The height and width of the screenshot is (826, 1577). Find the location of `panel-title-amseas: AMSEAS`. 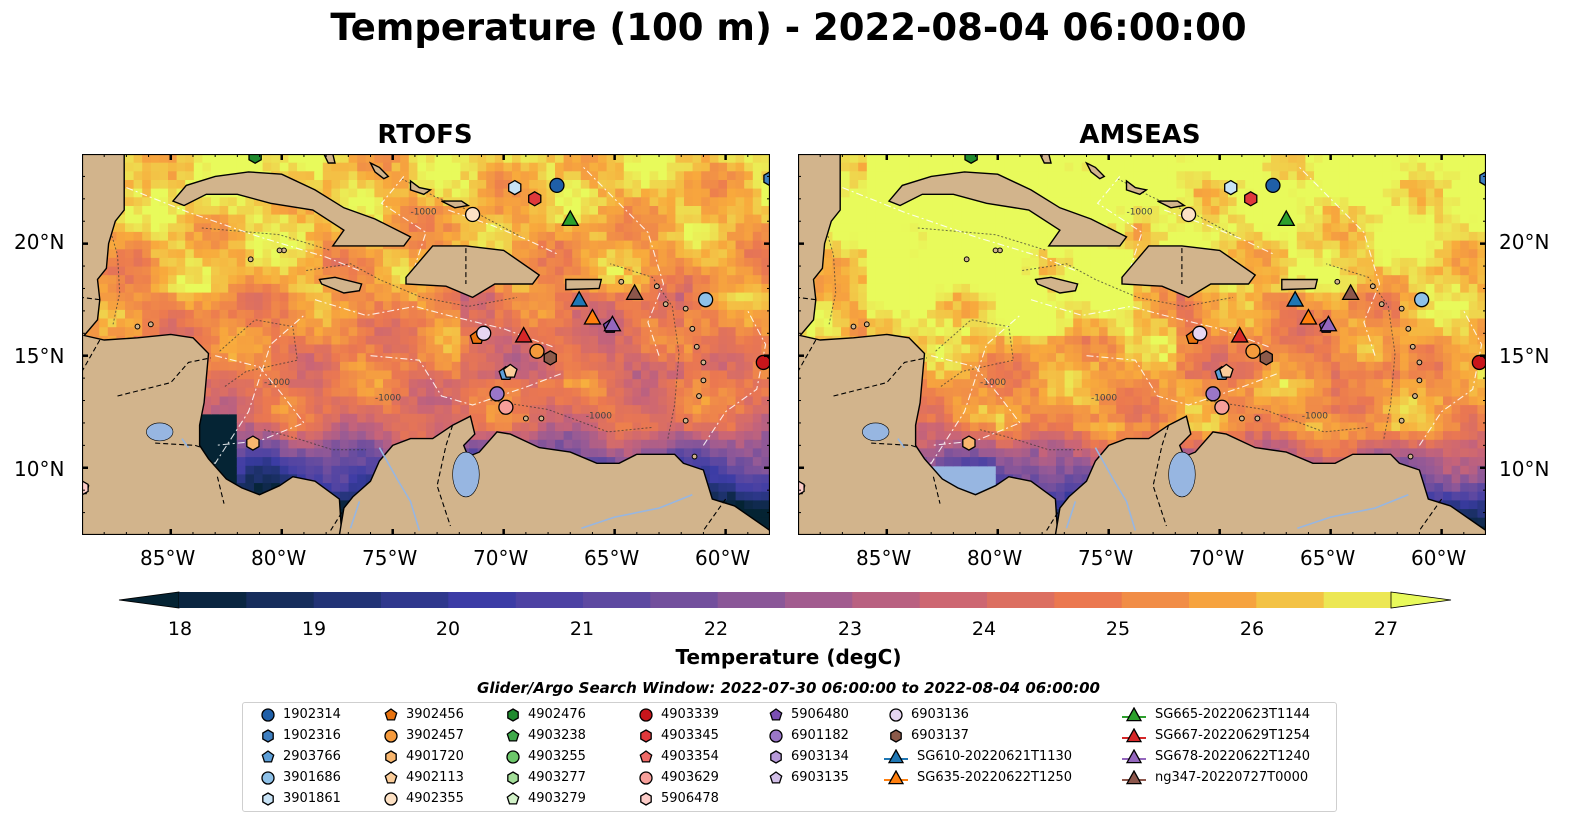

panel-title-amseas: AMSEAS is located at coordinates (1140, 135).